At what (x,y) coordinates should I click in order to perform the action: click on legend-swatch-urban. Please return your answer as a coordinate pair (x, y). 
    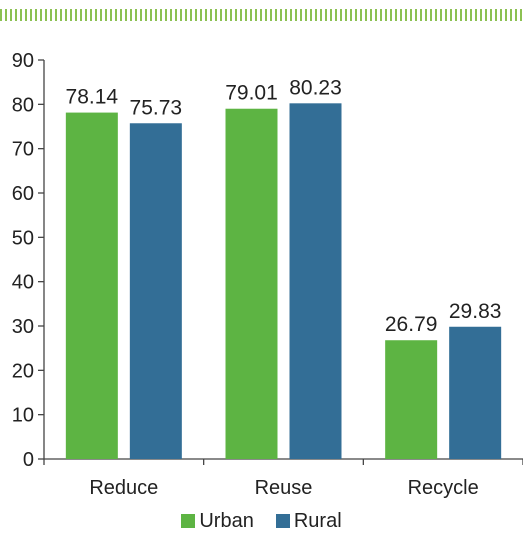
    Looking at the image, I should click on (188, 521).